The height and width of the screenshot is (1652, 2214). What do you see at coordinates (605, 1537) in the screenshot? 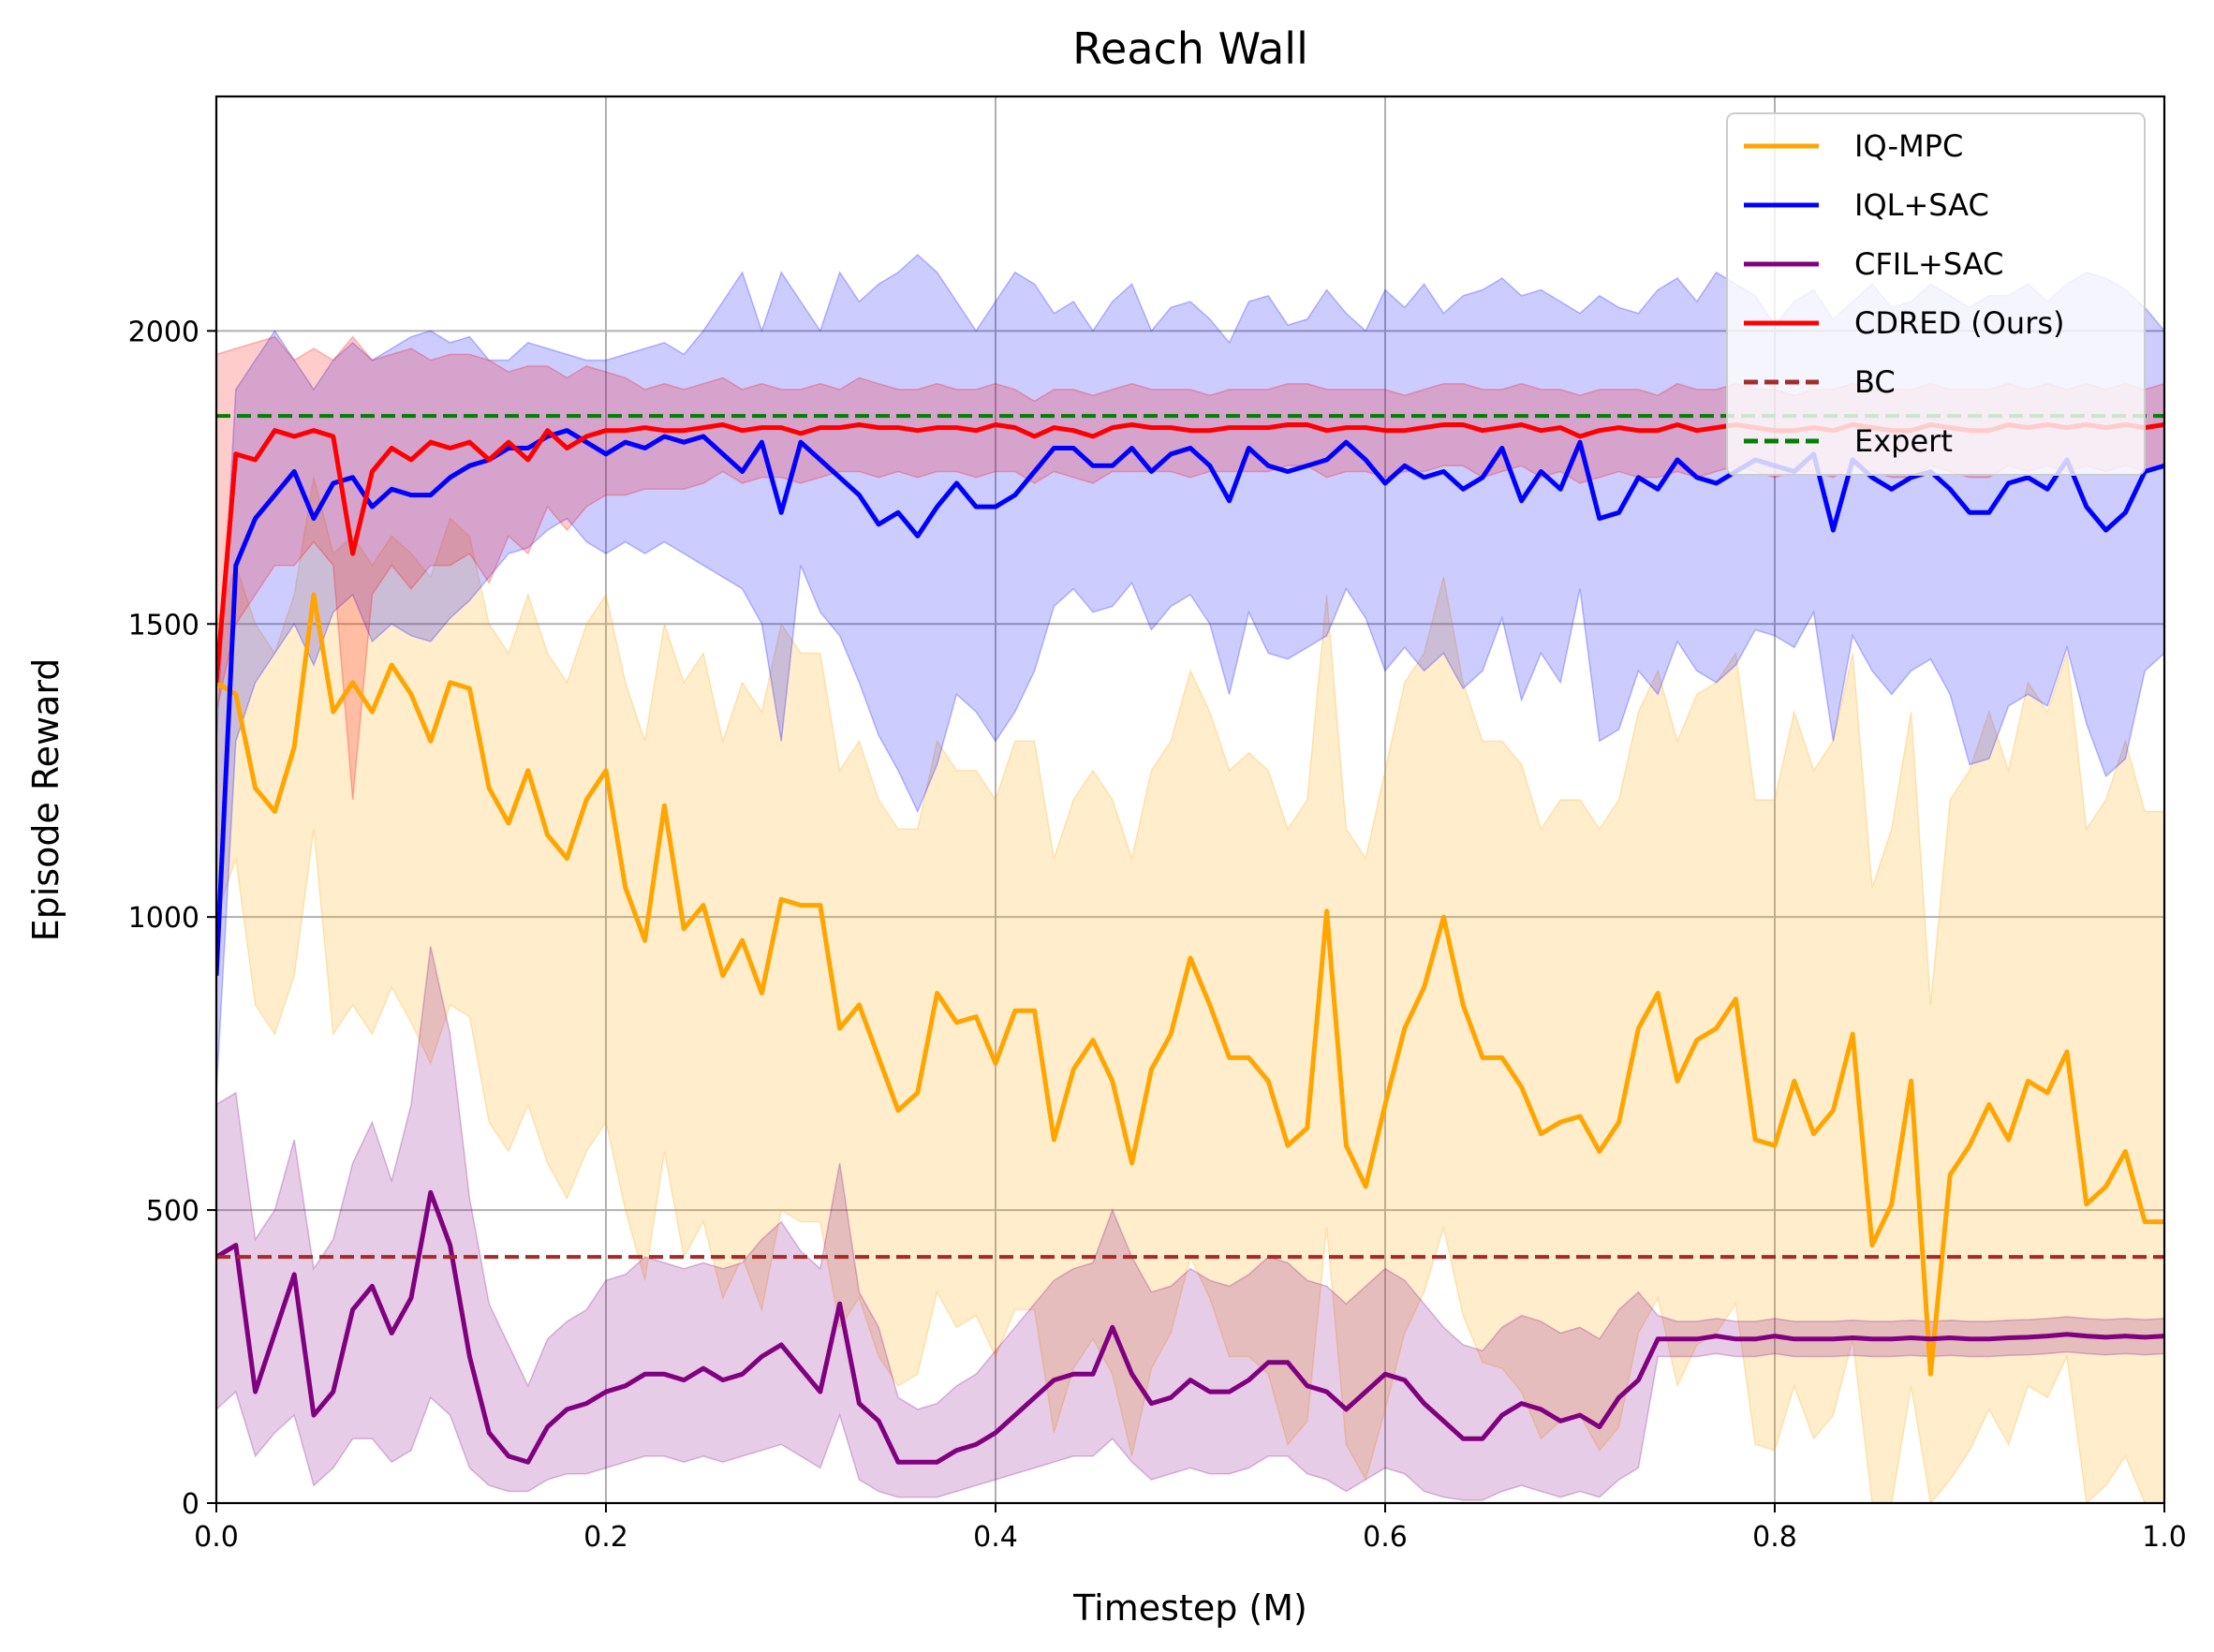
I see `x-tick-label: 0.2` at bounding box center [605, 1537].